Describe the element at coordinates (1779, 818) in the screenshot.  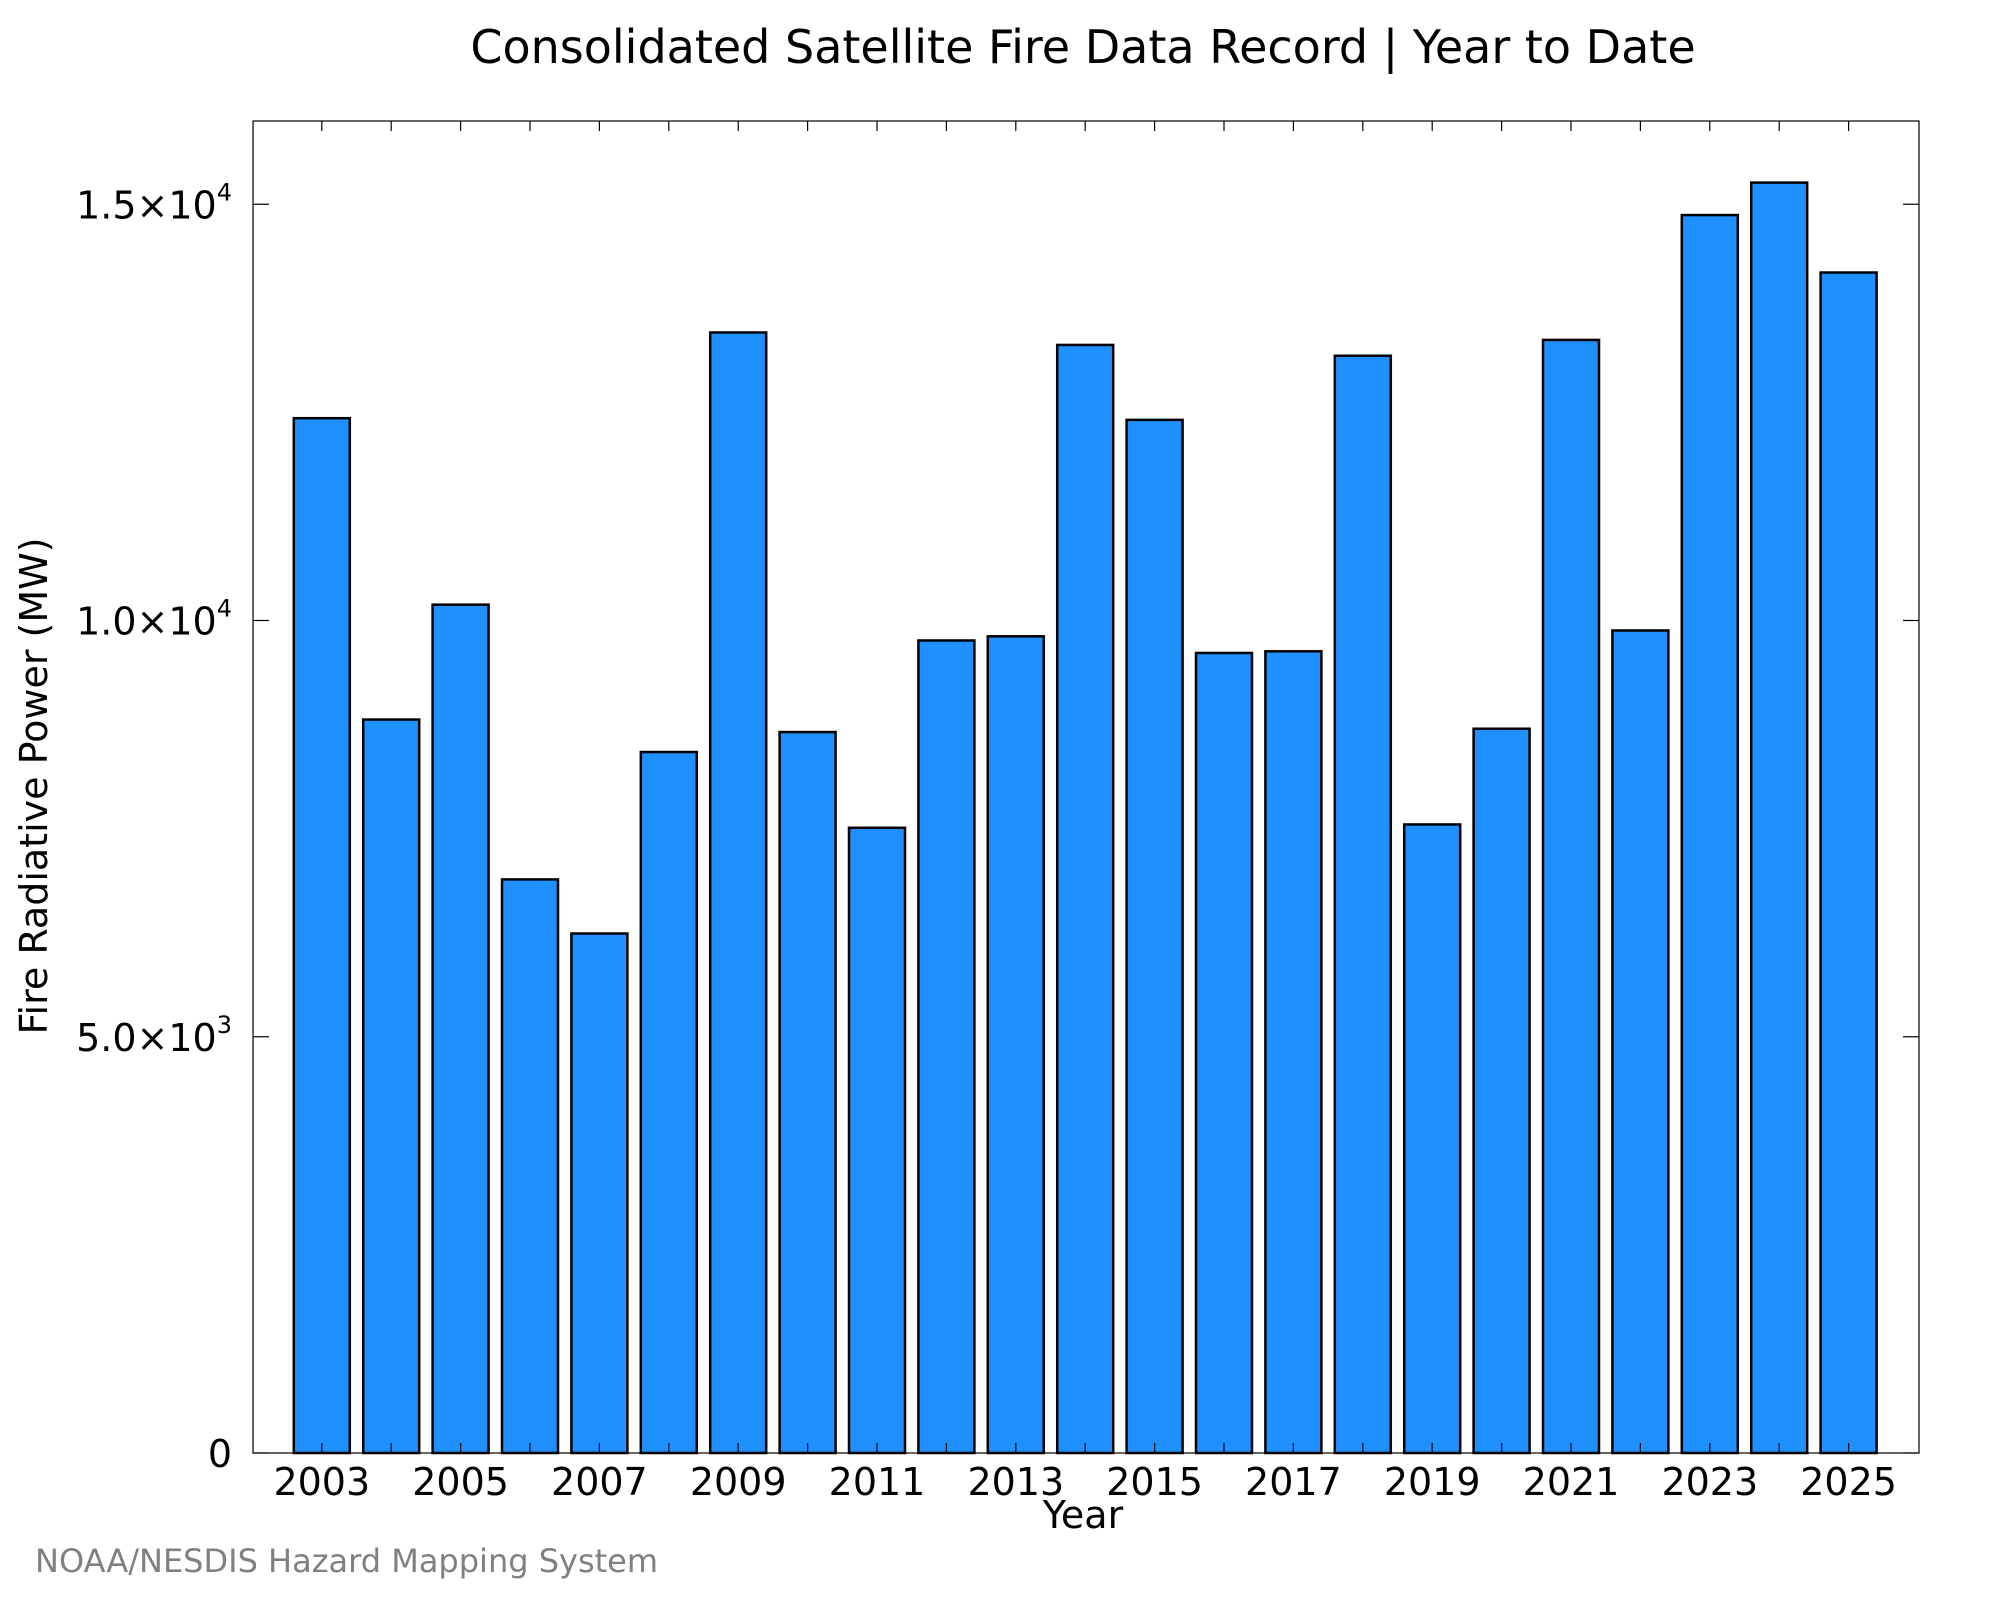
I see `bar-2024` at that location.